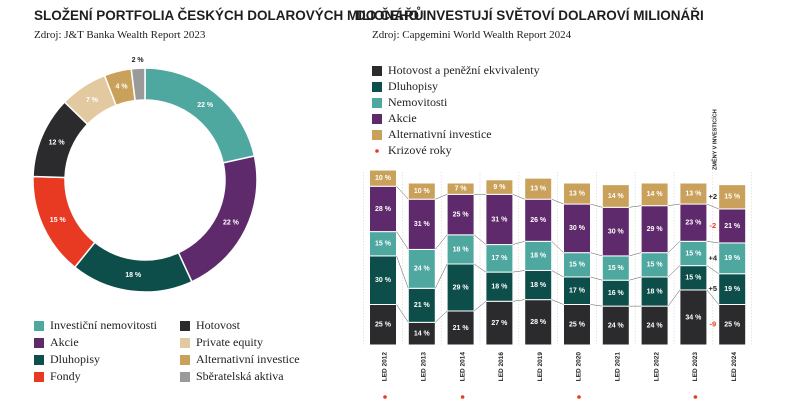  I want to click on data-label: 31 %, so click(499, 219).